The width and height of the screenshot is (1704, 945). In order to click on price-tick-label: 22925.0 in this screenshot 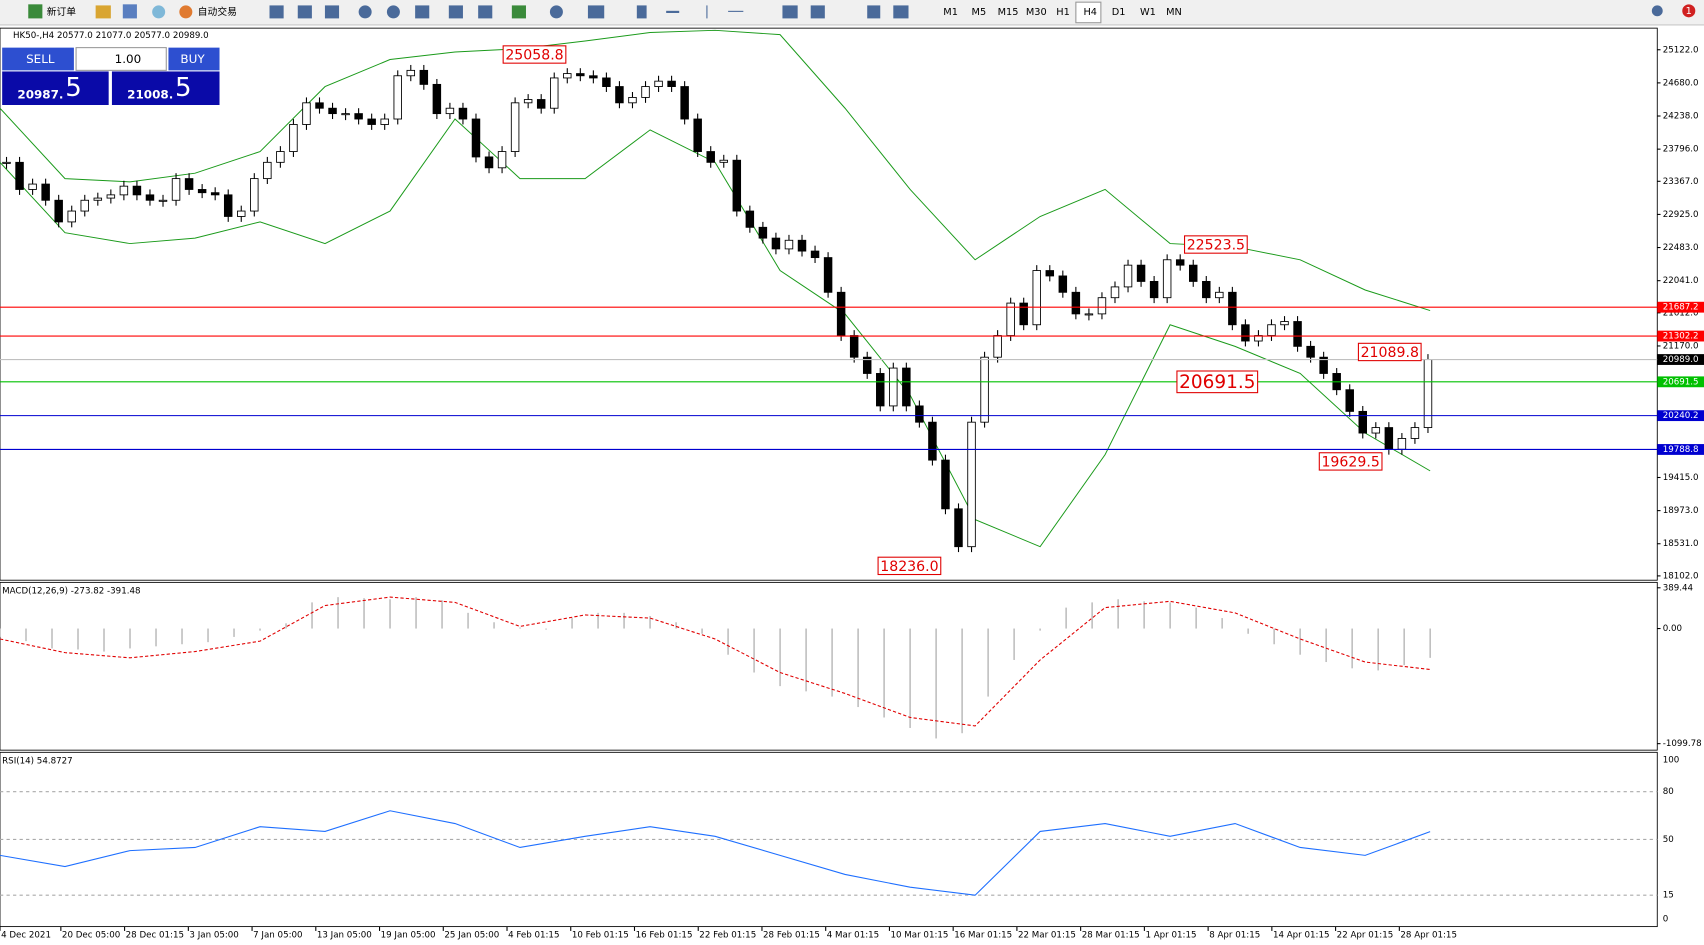, I will do `click(1681, 215)`.